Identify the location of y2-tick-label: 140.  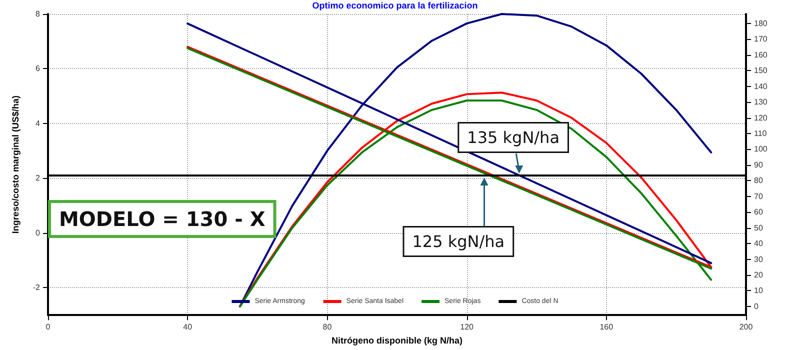
(761, 86).